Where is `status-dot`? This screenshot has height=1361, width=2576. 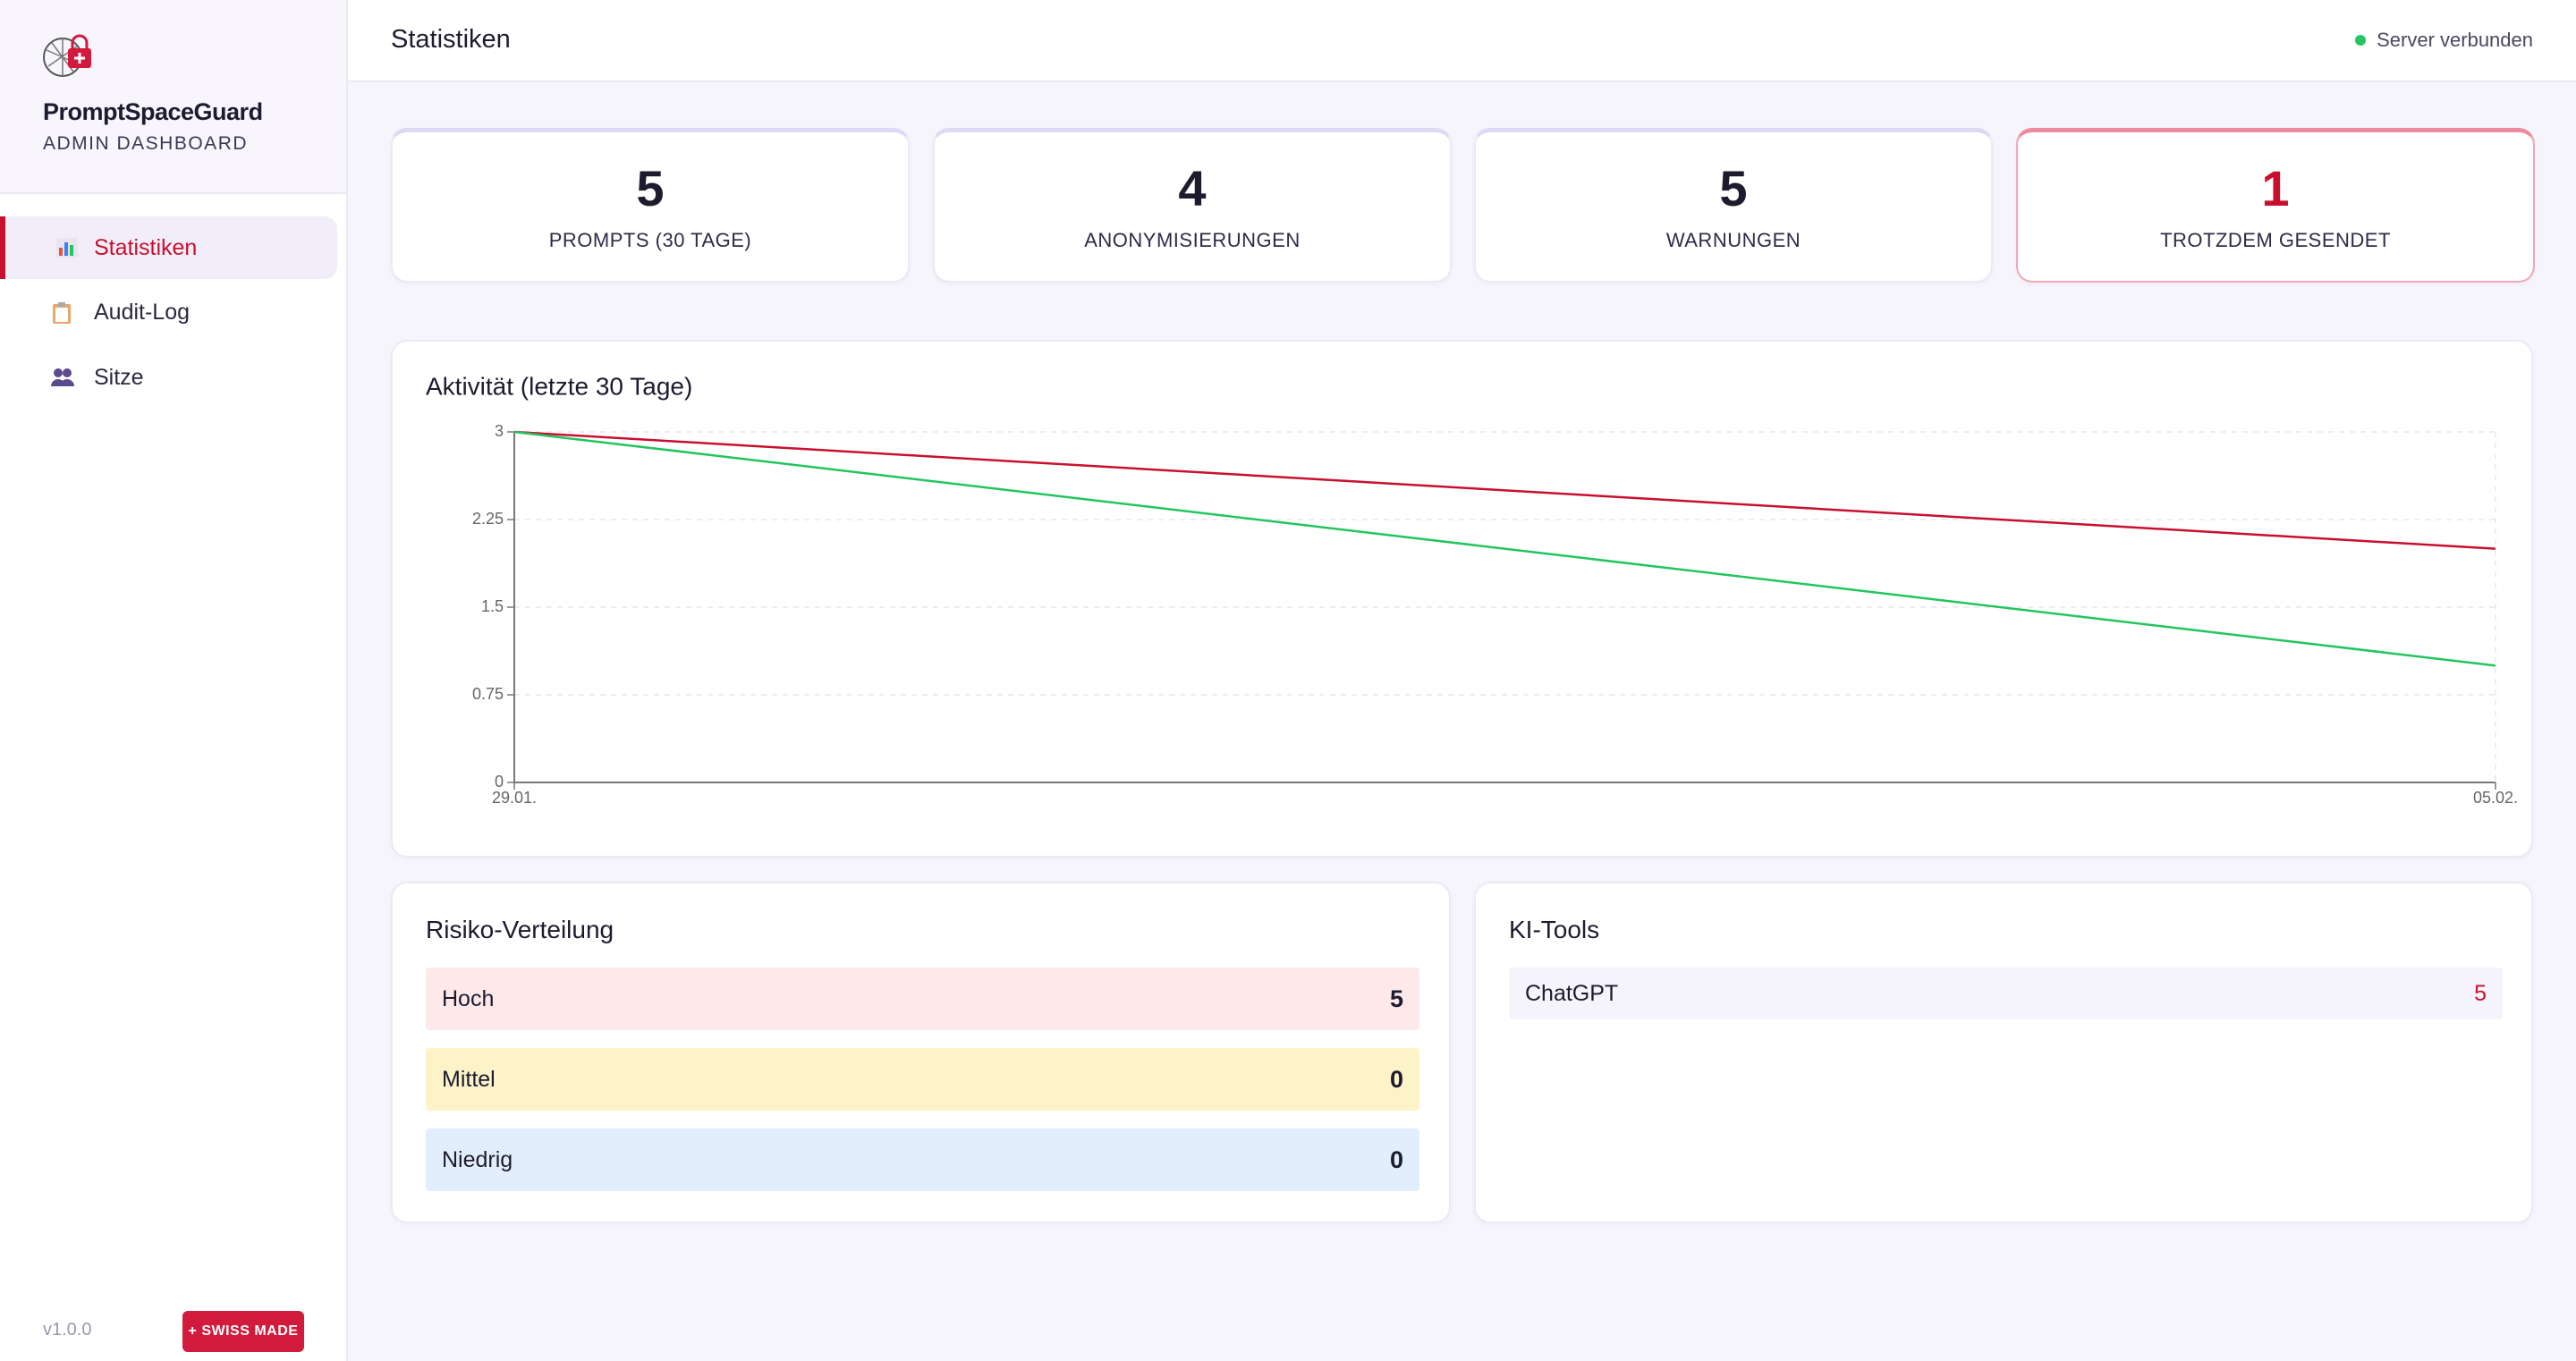
status-dot is located at coordinates (2361, 40).